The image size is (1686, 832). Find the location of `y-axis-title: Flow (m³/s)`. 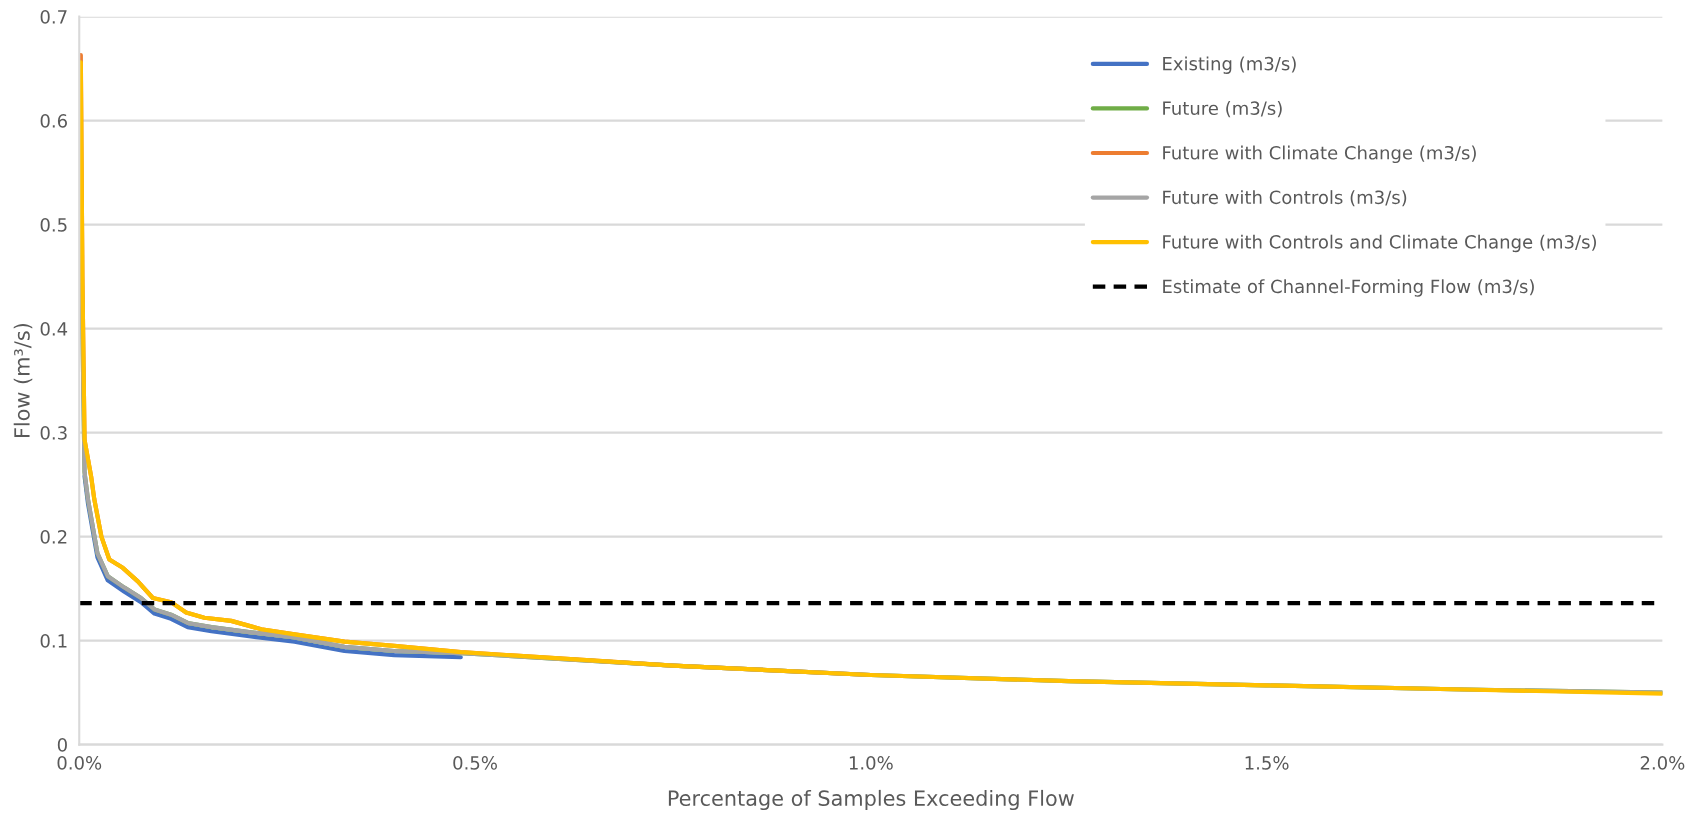

y-axis-title: Flow (m³/s) is located at coordinates (23, 380).